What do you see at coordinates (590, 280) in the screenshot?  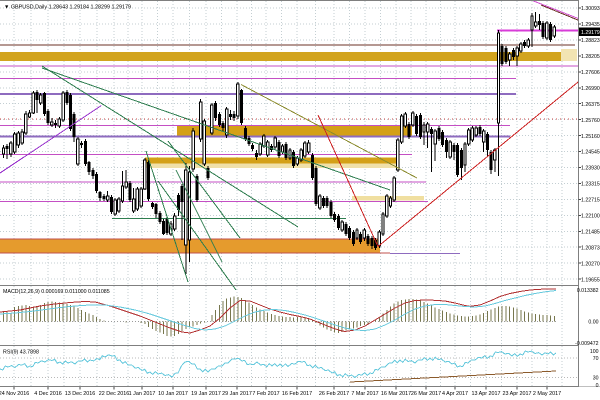 I see `svg-text: 1.19655` at bounding box center [590, 280].